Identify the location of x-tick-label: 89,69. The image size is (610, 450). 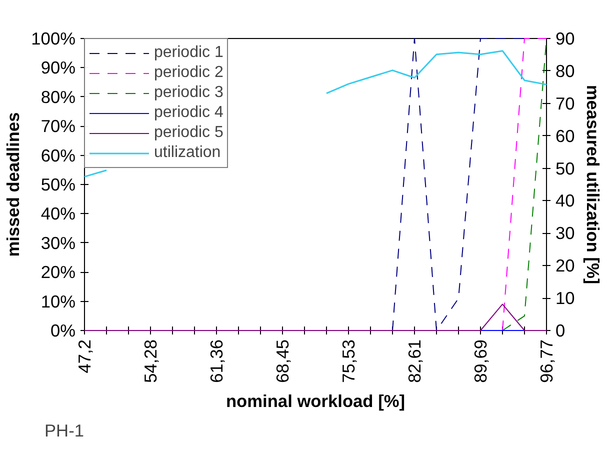
(480, 361).